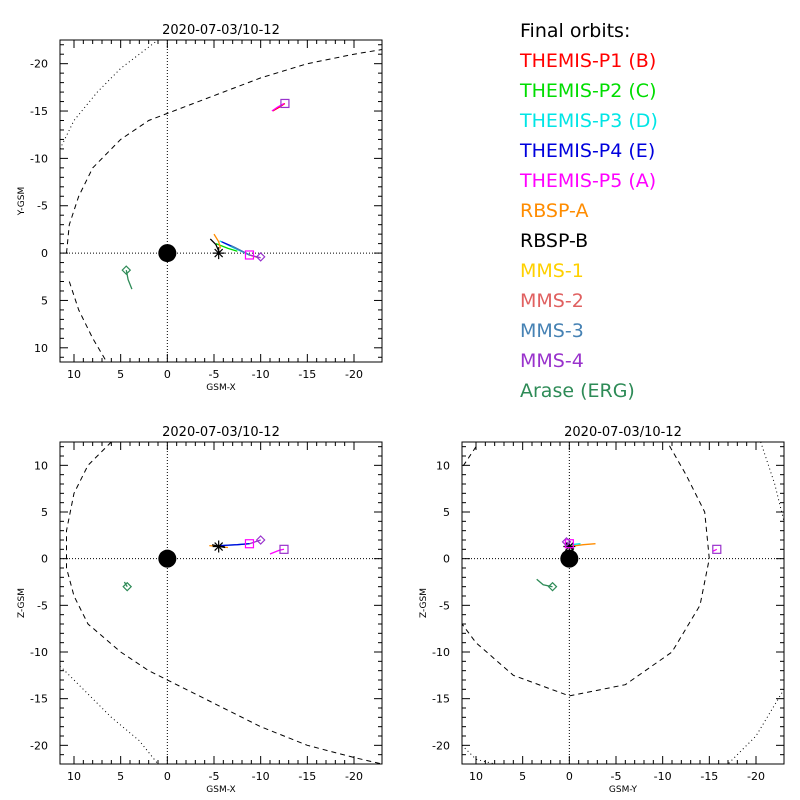  I want to click on legend-item: THEMIS-P3 (D), so click(589, 121).